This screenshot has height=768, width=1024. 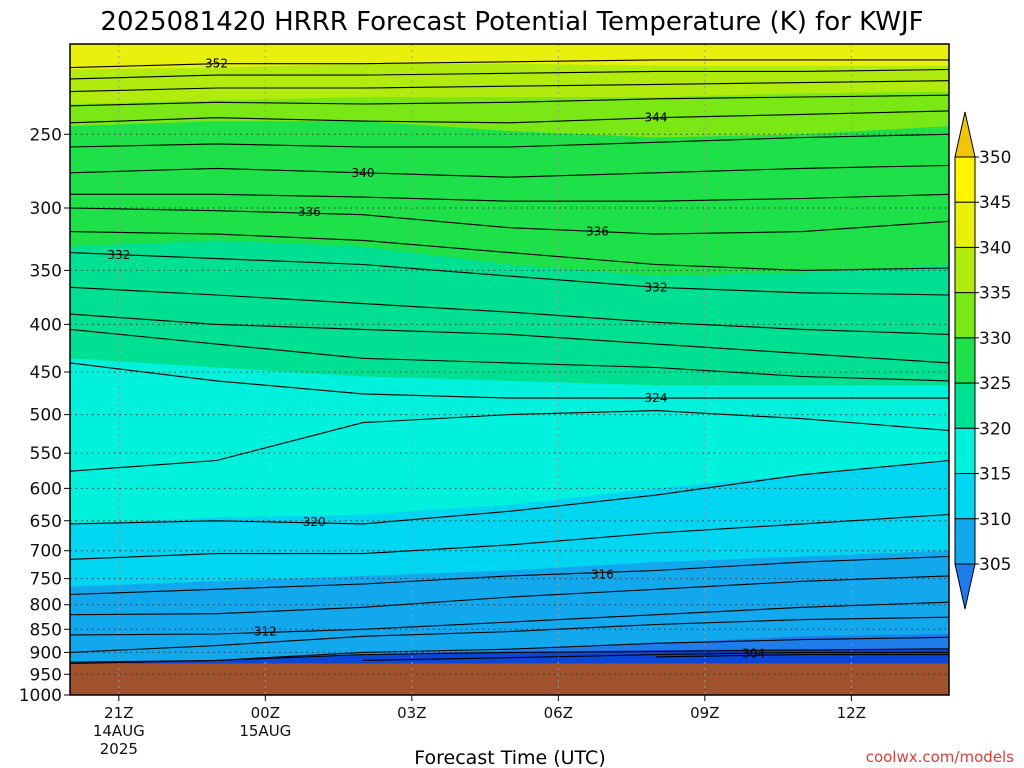 I want to click on y-tick-label-300: 300, so click(x=46, y=209).